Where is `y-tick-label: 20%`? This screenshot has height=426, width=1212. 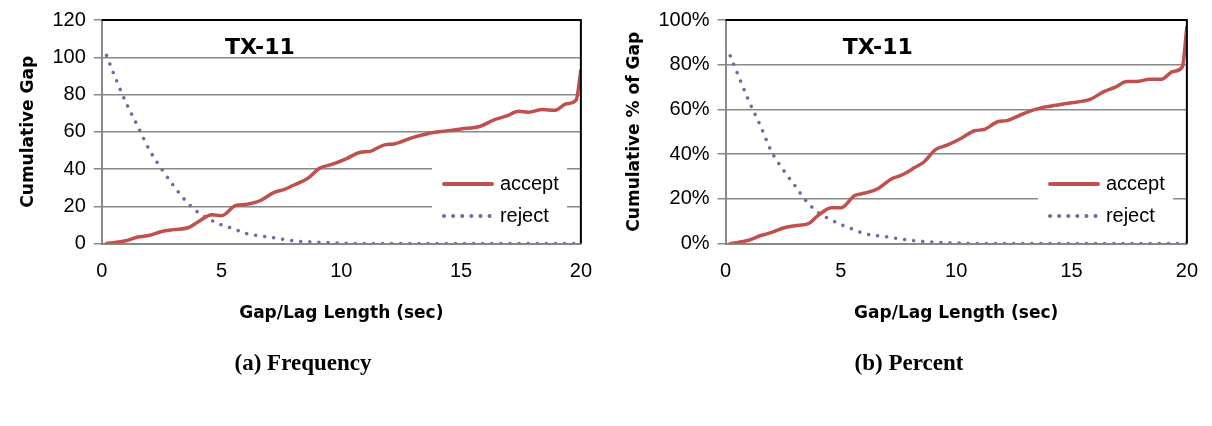
y-tick-label: 20% is located at coordinates (689, 197).